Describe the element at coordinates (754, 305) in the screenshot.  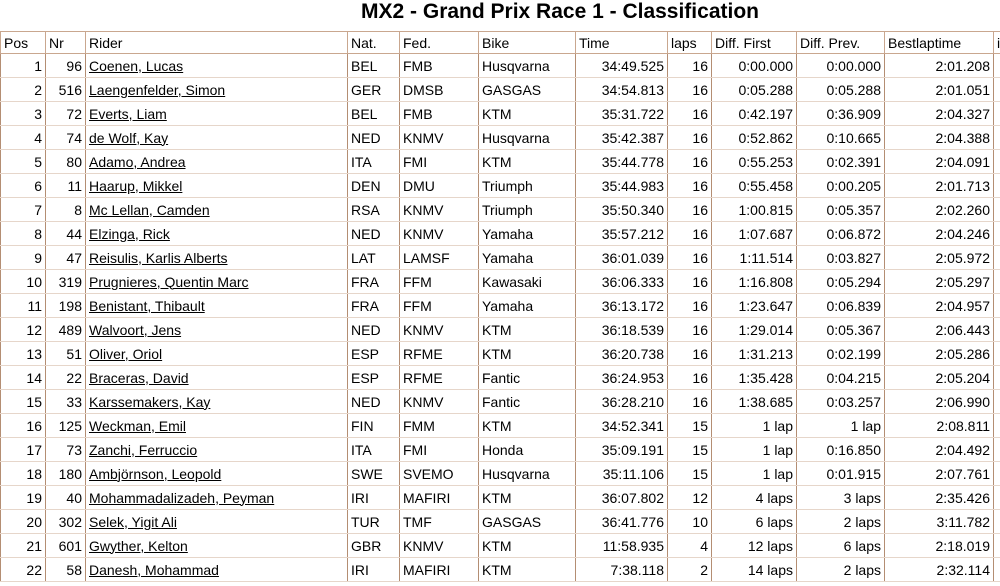
I see `cell-diff-first: 1:23.647` at that location.